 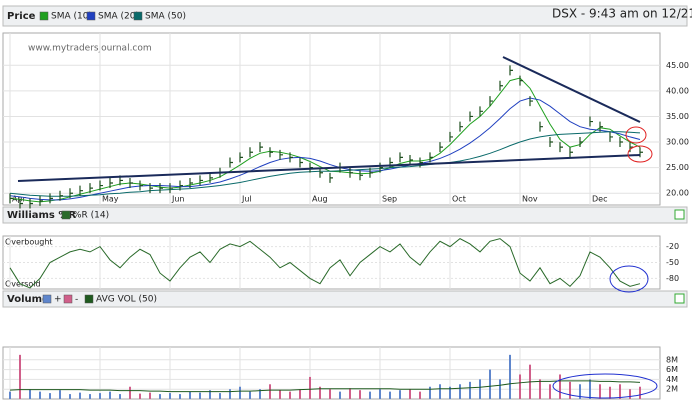 I want to click on legend-label: SMA (10), so click(x=71, y=17).